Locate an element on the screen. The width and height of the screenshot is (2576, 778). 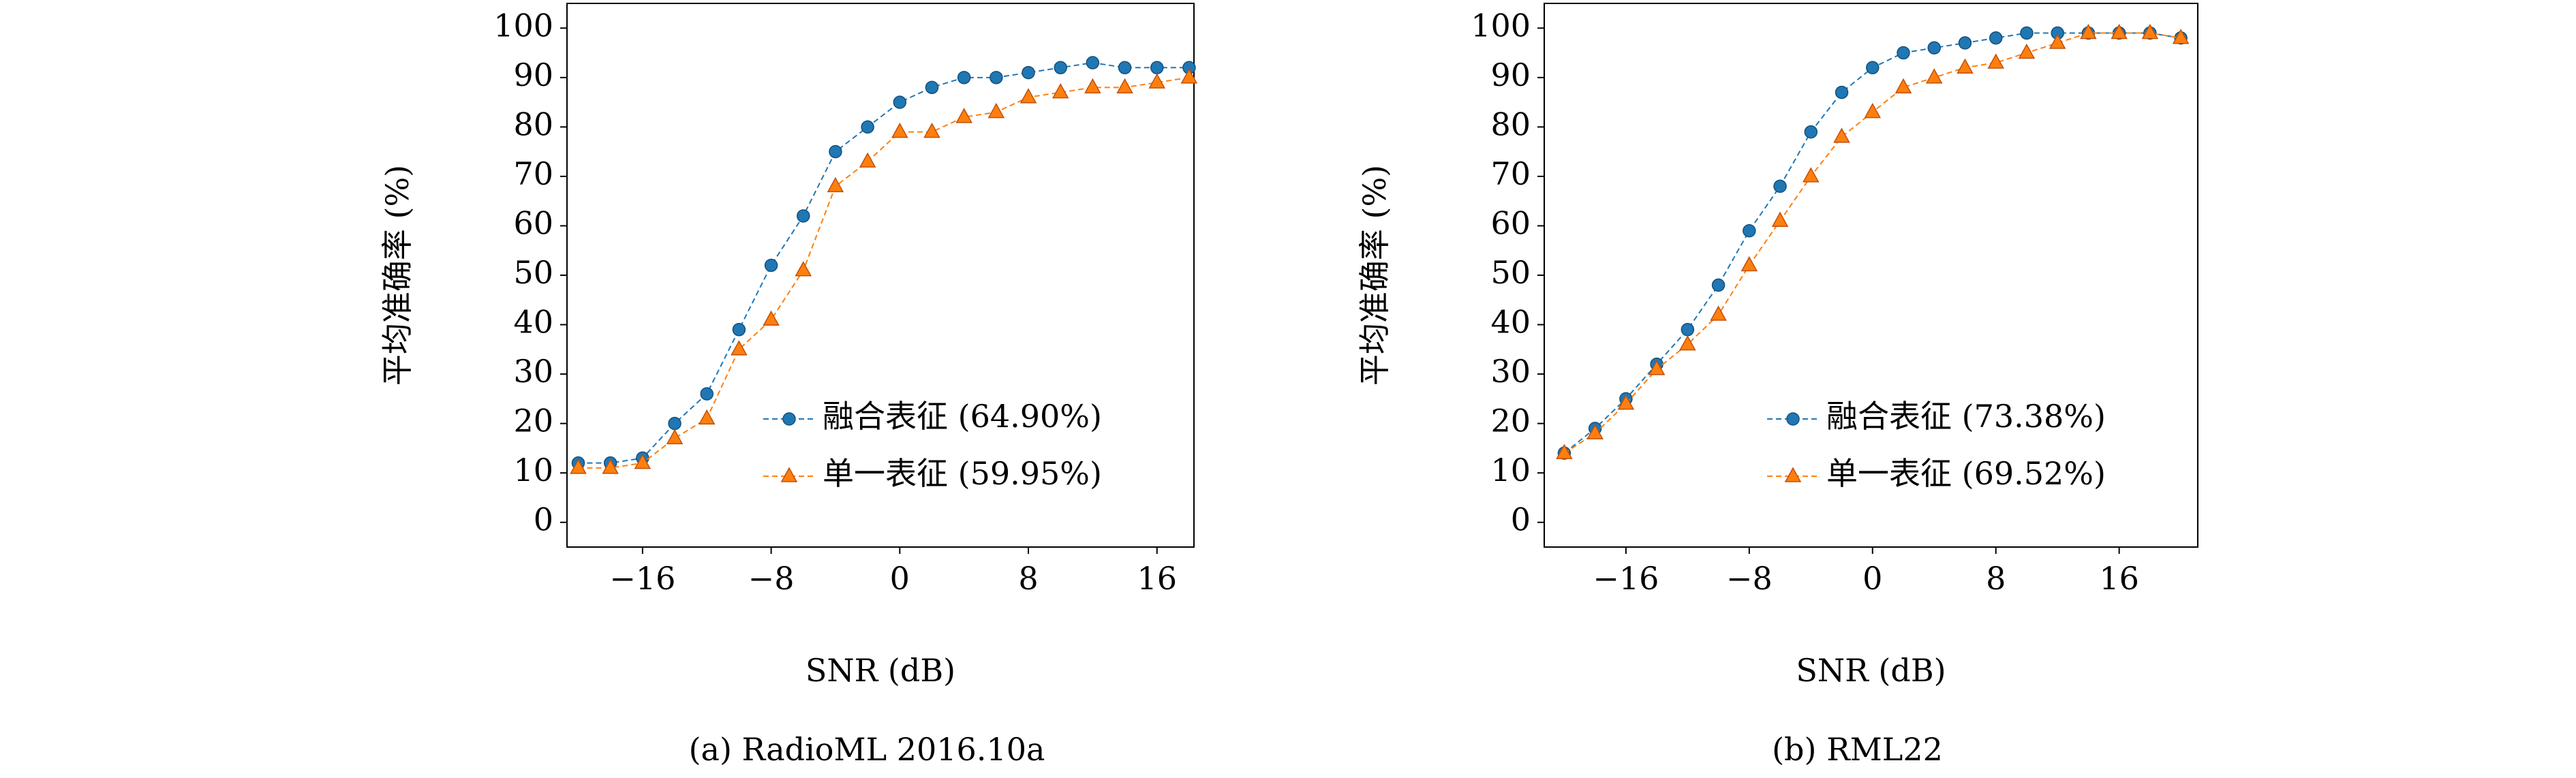
x-tick-label: −8 is located at coordinates (1750, 578).